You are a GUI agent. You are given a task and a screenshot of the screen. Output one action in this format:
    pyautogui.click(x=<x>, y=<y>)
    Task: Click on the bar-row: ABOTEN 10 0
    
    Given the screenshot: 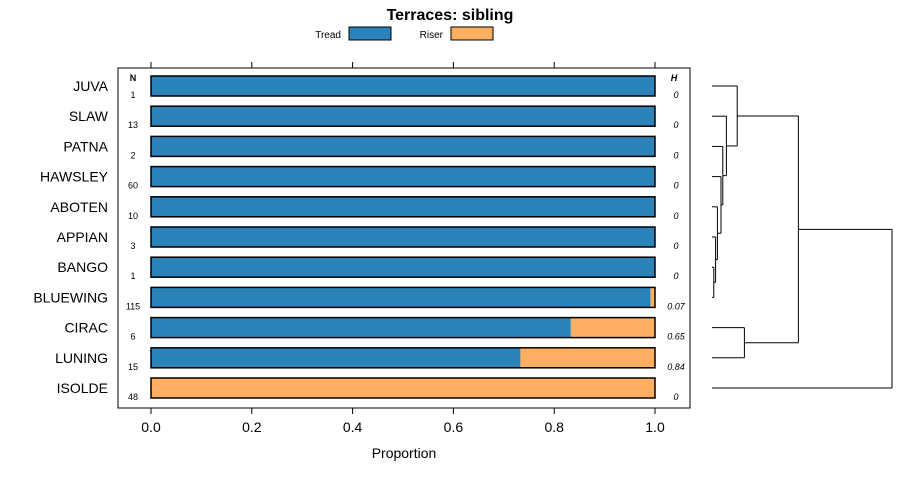 What is the action you would take?
    pyautogui.click(x=364, y=208)
    